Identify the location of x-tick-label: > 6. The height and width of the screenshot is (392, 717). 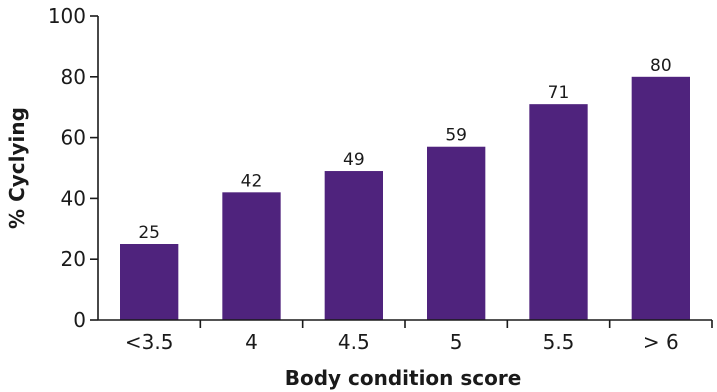
(661, 342).